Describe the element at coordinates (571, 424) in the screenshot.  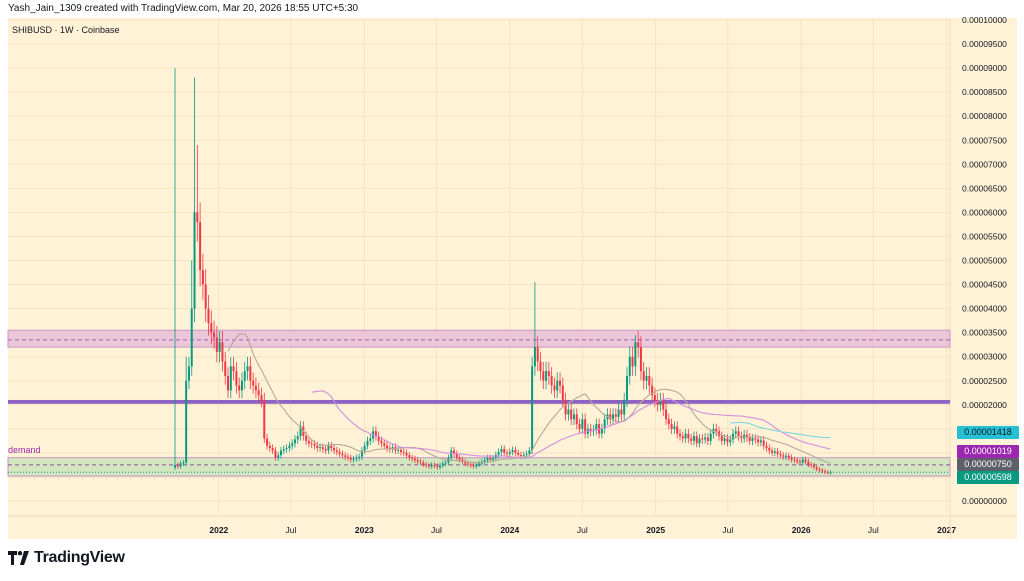
I see `sma-50-line` at that location.